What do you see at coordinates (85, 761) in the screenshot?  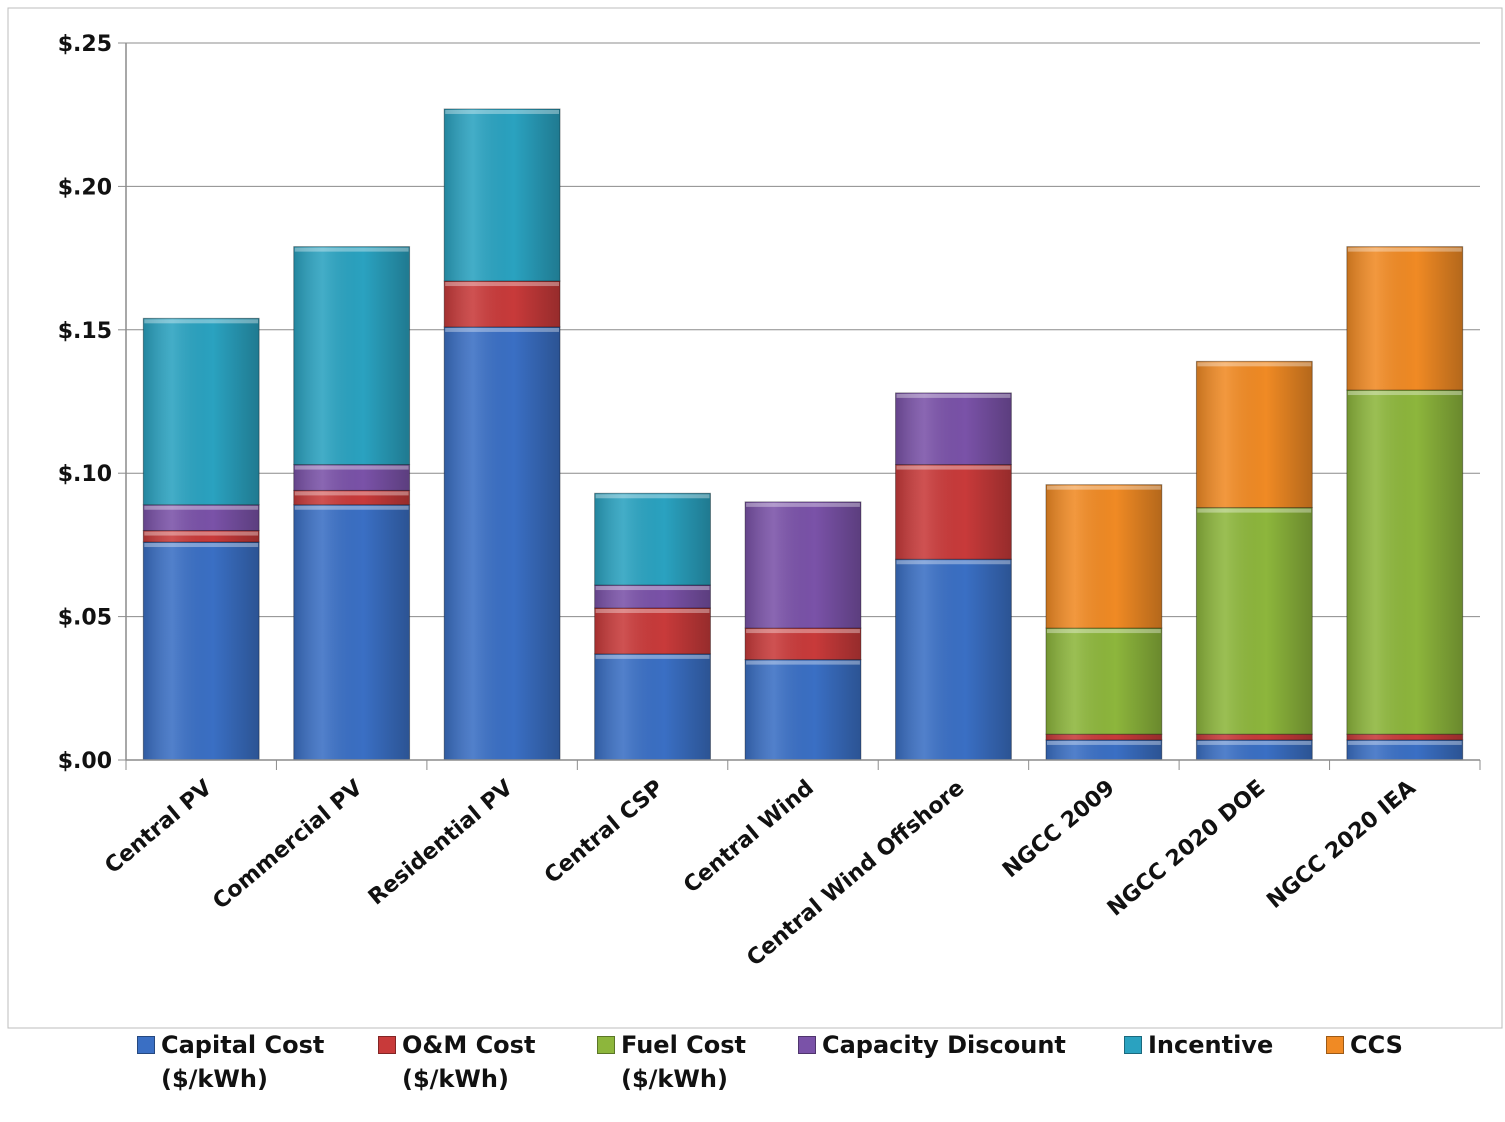 I see `y-tick-label: $.00` at bounding box center [85, 761].